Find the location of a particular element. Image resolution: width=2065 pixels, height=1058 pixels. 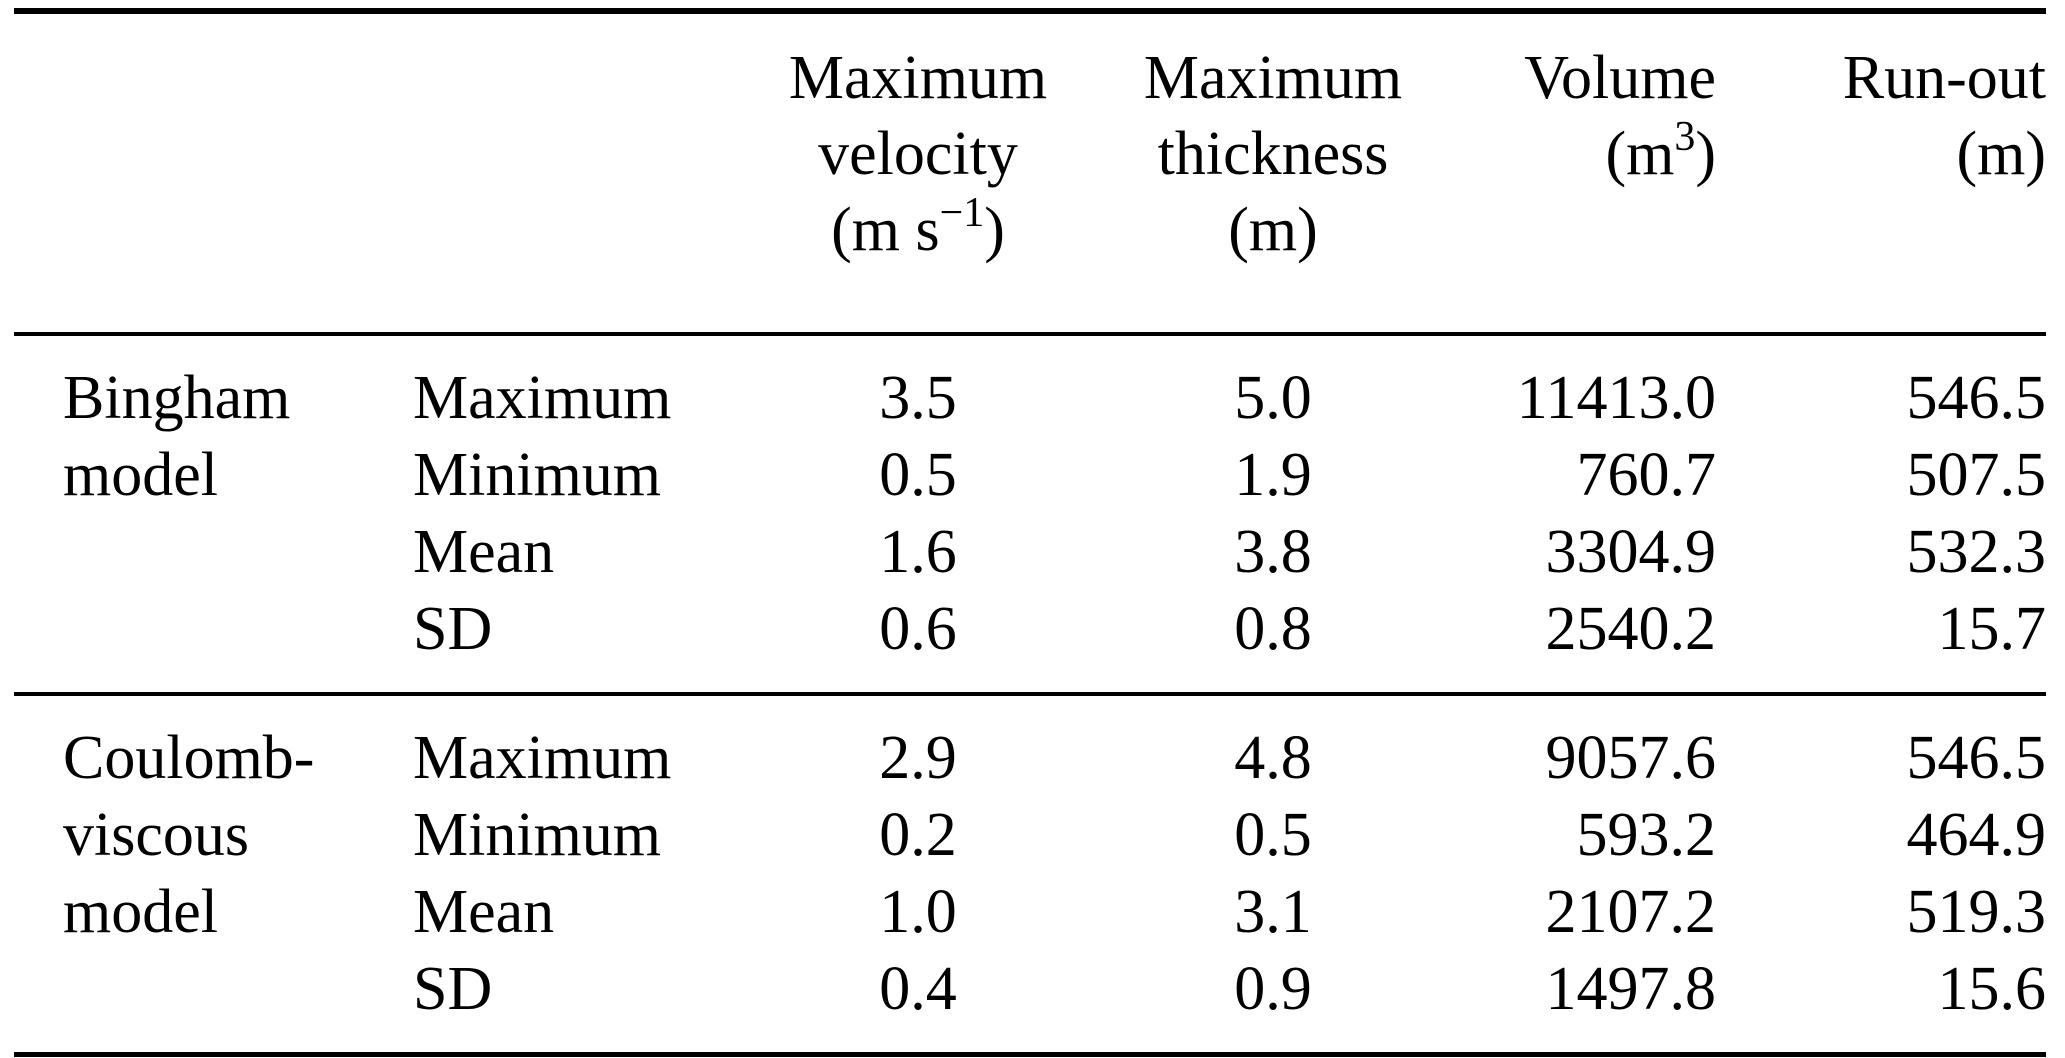

table-row: SD 0.4 0.9 1497.8 15.6 is located at coordinates (1030, 1003).